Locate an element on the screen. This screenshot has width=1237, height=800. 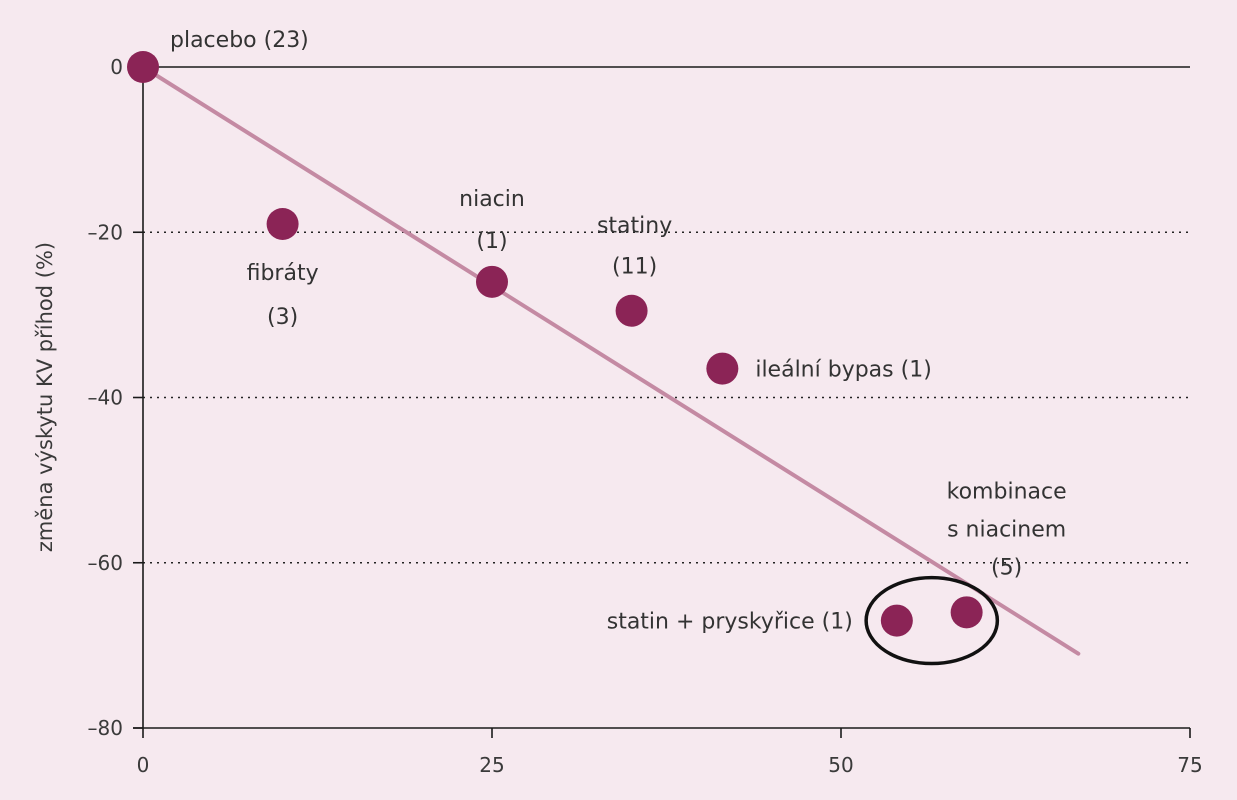
y-tick-label: –40 is located at coordinates (105, 398).